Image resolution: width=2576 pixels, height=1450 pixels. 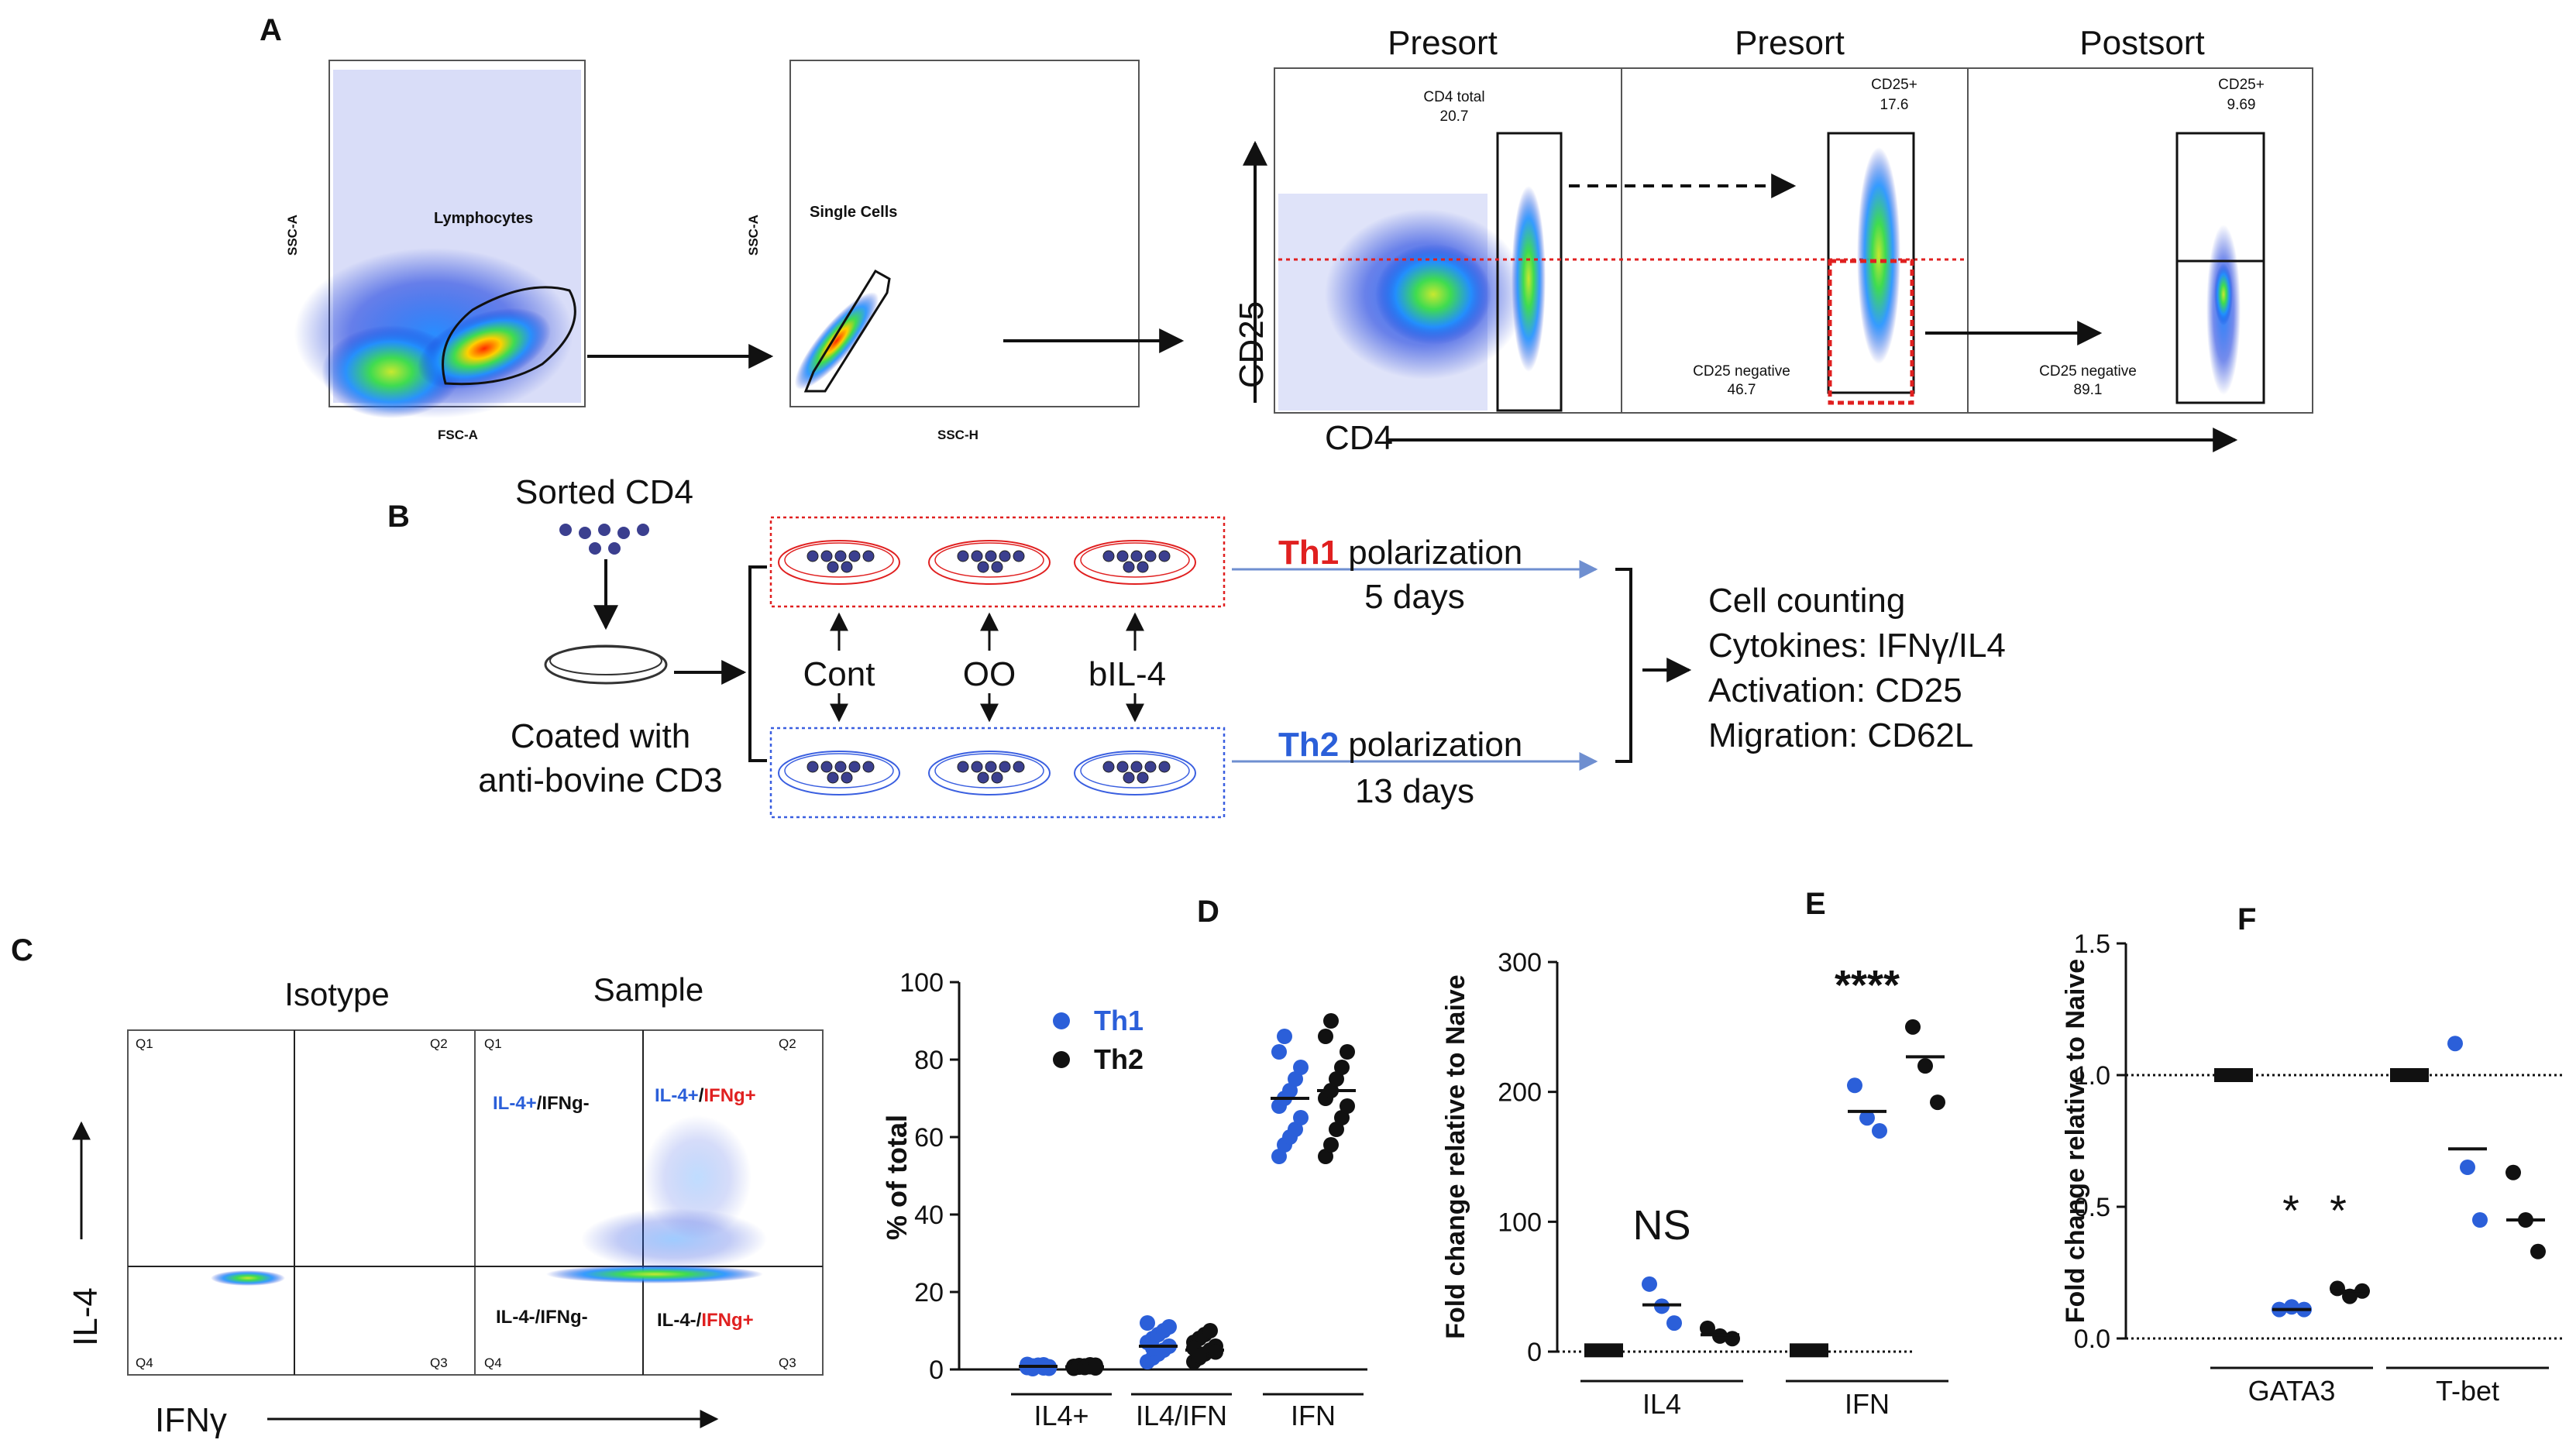 I want to click on treatment-oo: OO, so click(x=989, y=674).